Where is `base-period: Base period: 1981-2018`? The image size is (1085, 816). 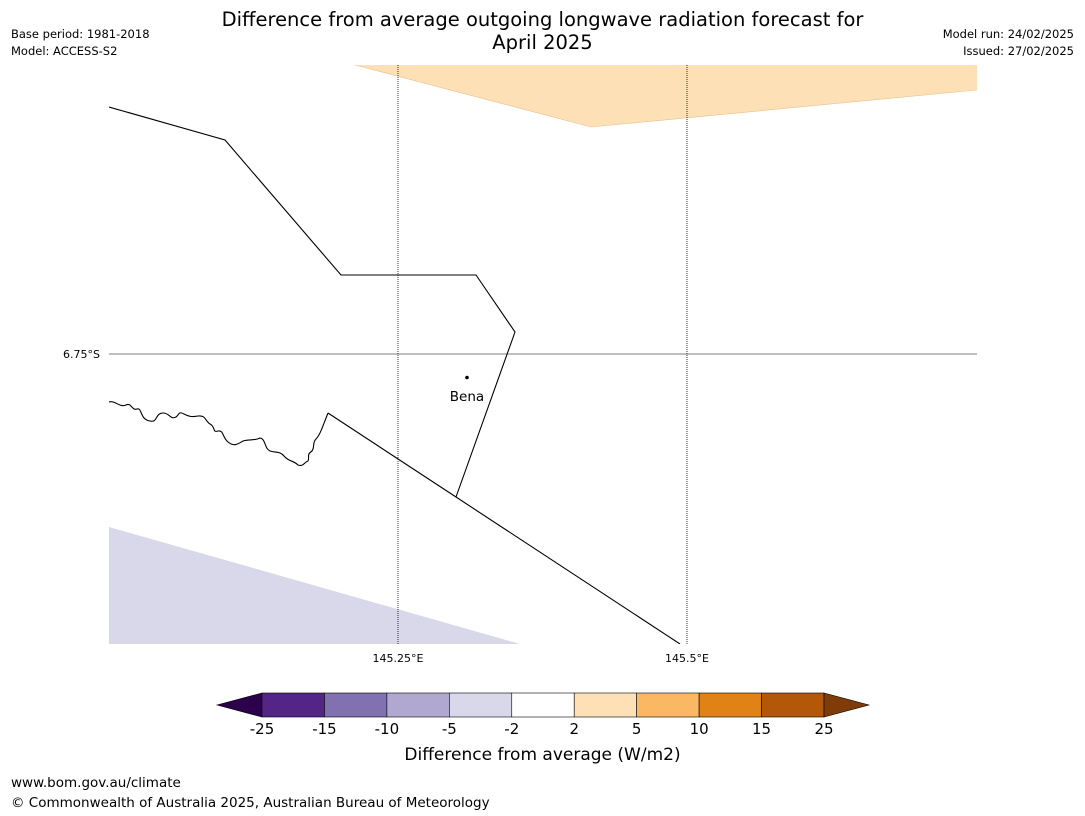 base-period: Base period: 1981-2018 is located at coordinates (80, 34).